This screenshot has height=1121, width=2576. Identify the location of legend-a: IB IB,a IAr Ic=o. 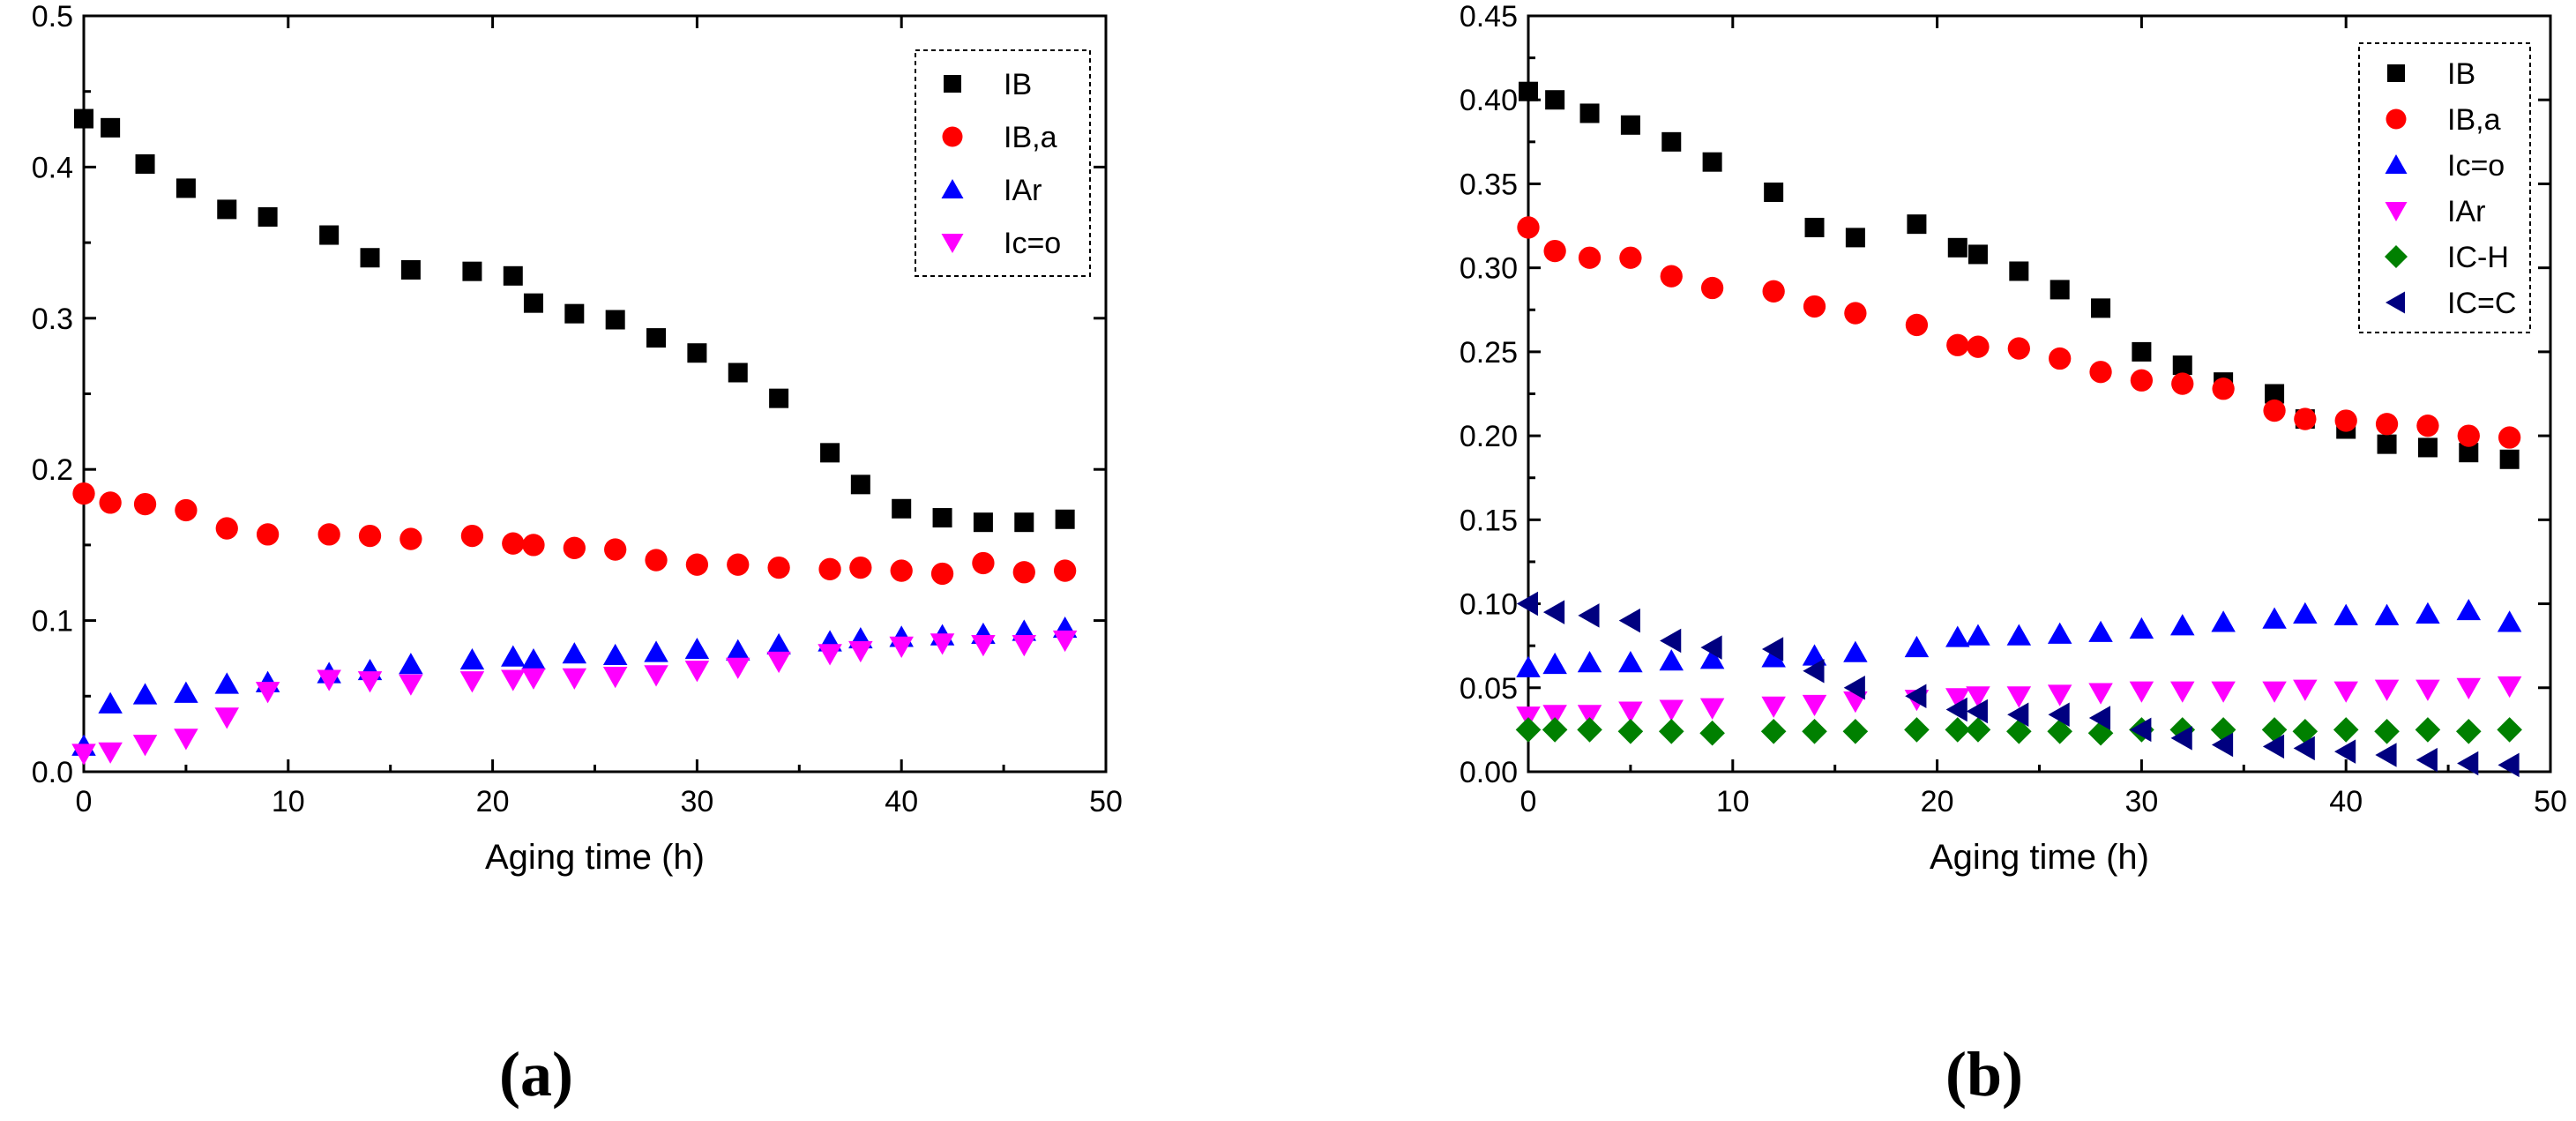
(1003, 163).